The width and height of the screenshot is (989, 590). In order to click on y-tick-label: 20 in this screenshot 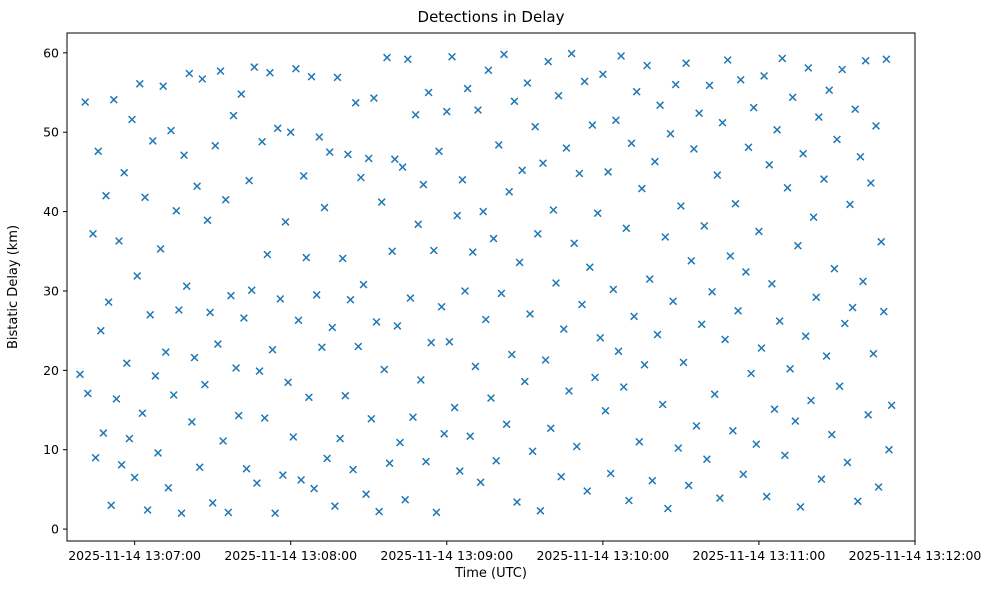, I will do `click(51, 370)`.